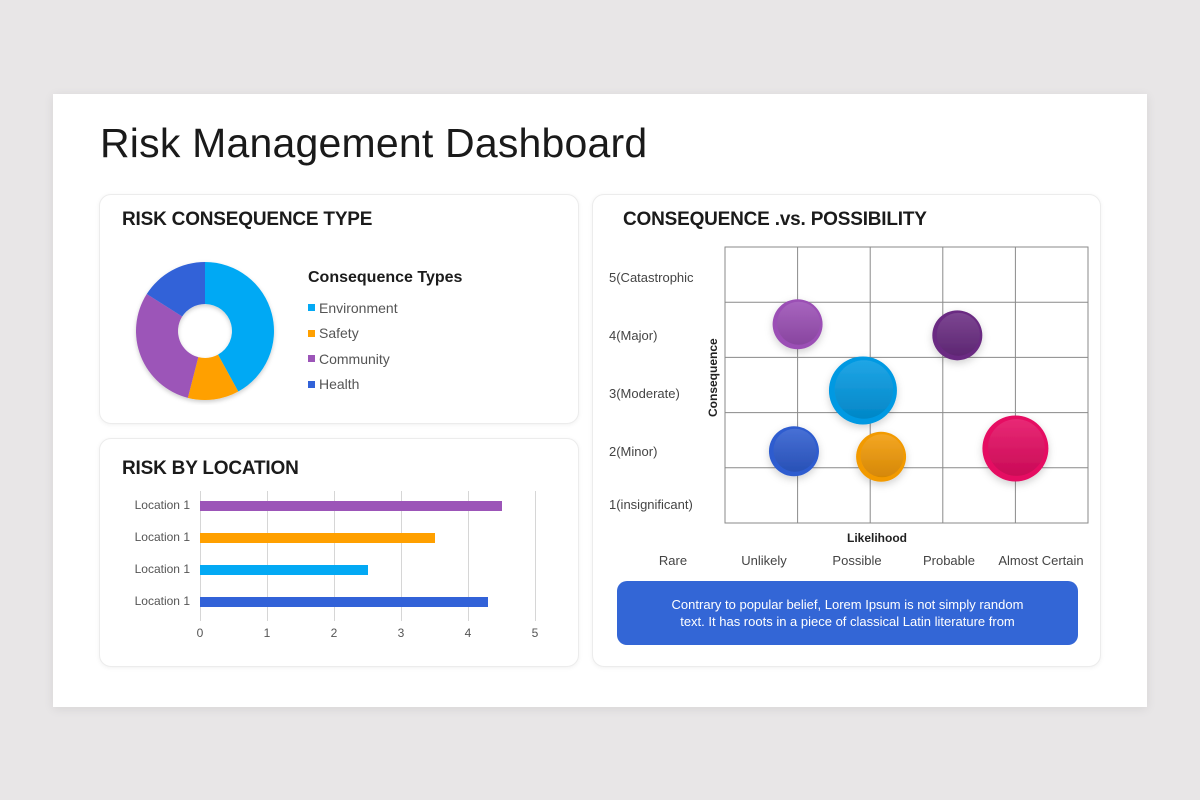 The width and height of the screenshot is (1200, 800). What do you see at coordinates (1041, 560) in the screenshot?
I see `x-label: Almost Certain` at bounding box center [1041, 560].